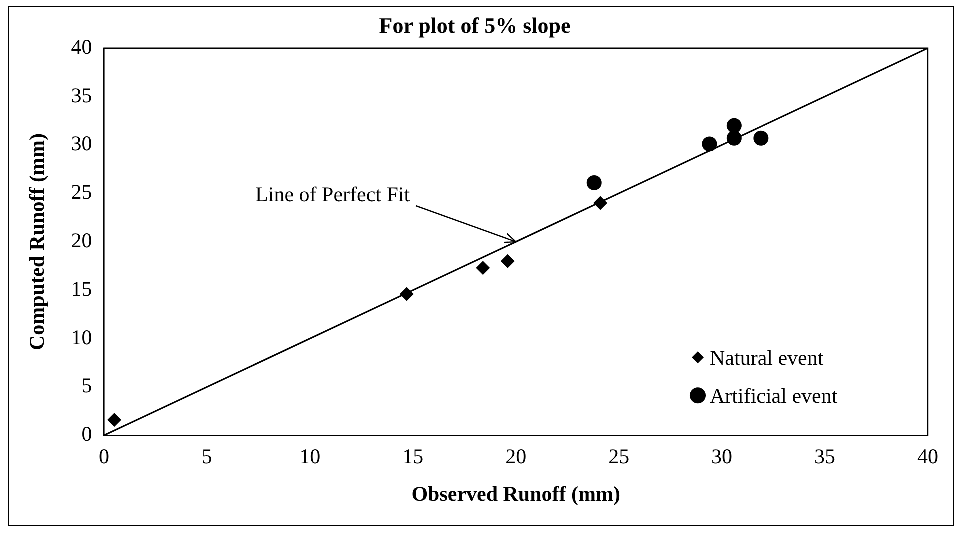 The image size is (962, 534). I want to click on y-tick-label: 35, so click(81, 95).